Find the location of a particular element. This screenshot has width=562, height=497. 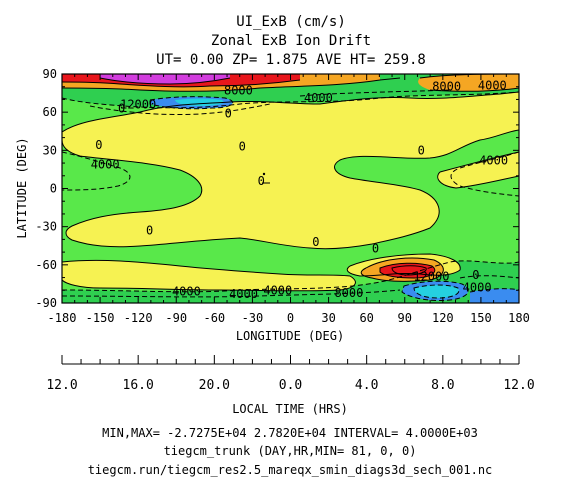

x-tick-label: 90 is located at coordinates (405, 318).